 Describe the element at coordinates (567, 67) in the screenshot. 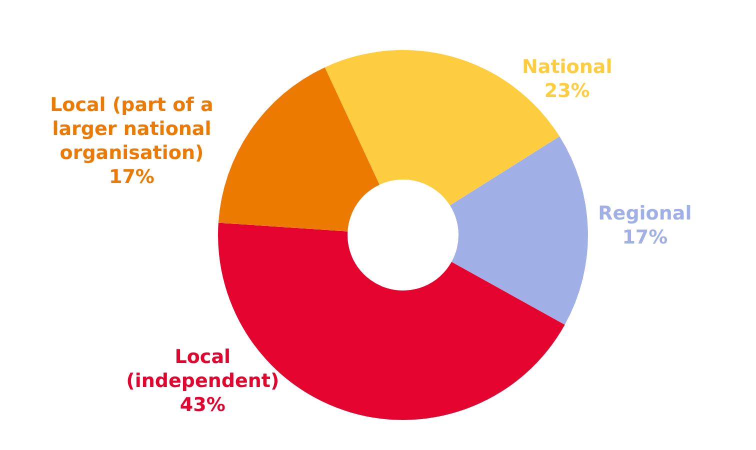

I see `slice-label: National` at that location.